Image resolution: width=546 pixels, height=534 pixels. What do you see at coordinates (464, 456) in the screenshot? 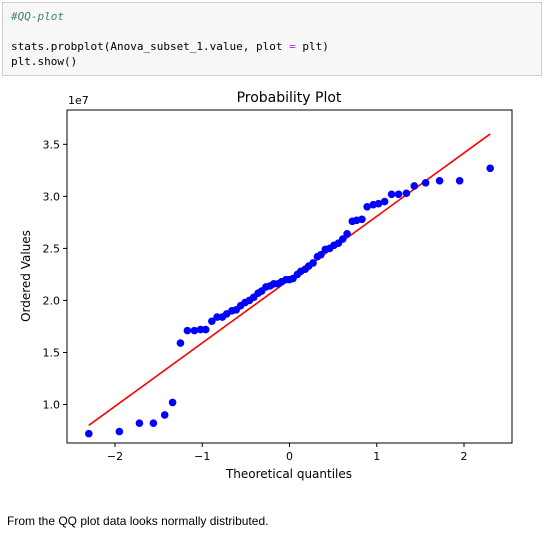
I see `x-tick-label: 2` at bounding box center [464, 456].